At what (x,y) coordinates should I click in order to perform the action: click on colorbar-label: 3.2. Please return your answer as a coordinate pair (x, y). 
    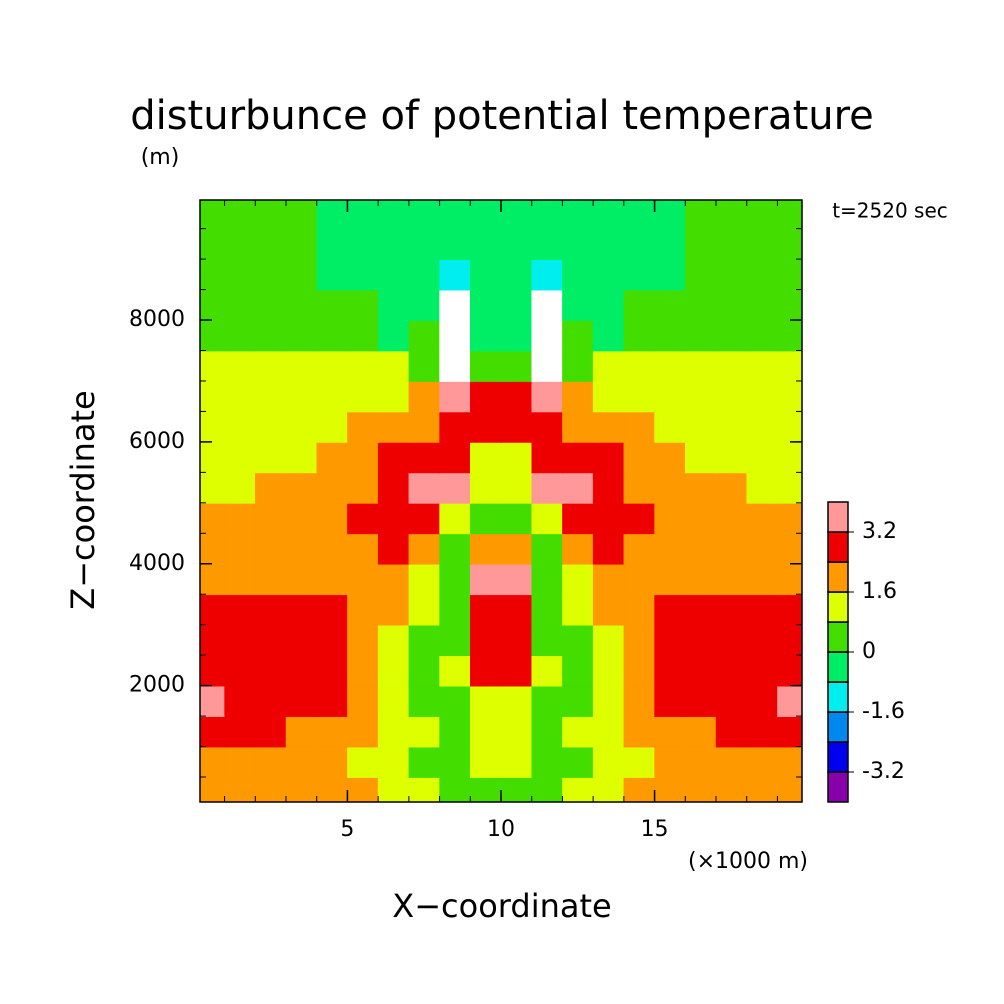
    Looking at the image, I should click on (879, 531).